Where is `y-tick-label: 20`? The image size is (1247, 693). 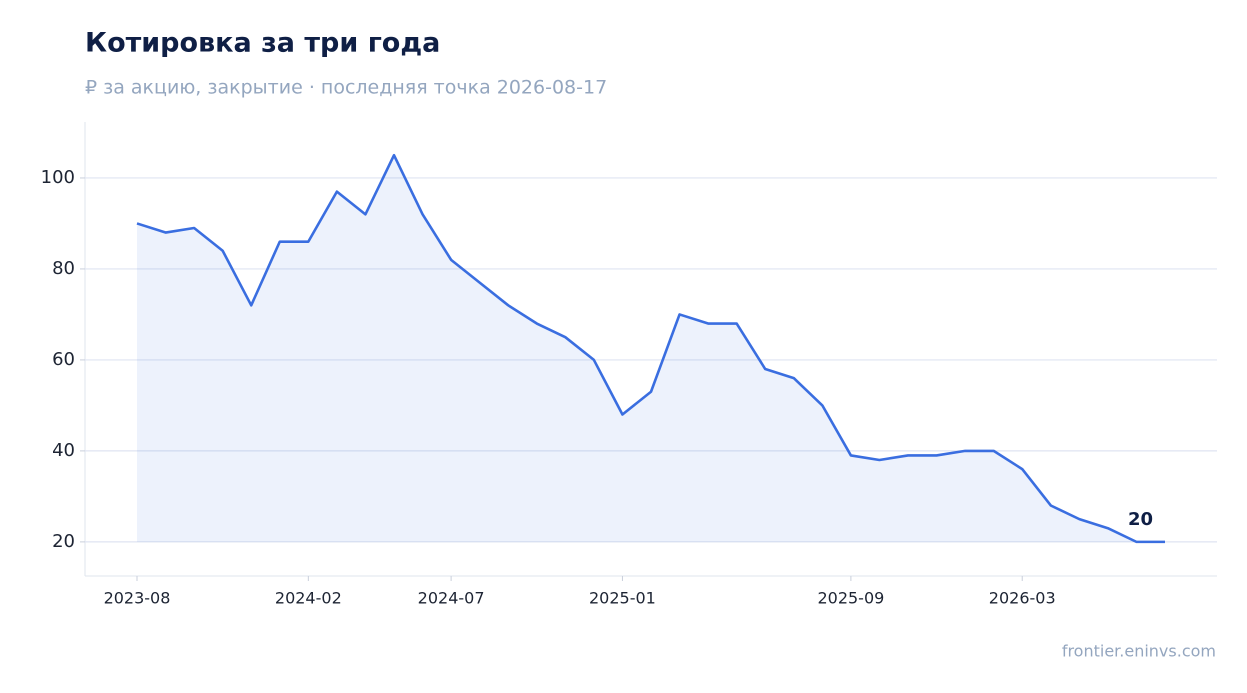 y-tick-label: 20 is located at coordinates (63, 541).